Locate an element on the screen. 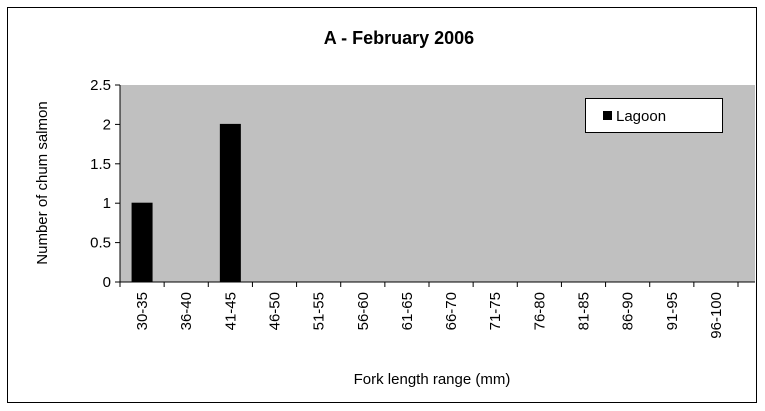 The height and width of the screenshot is (411, 765). y-tick-label: 0 is located at coordinates (107, 282).